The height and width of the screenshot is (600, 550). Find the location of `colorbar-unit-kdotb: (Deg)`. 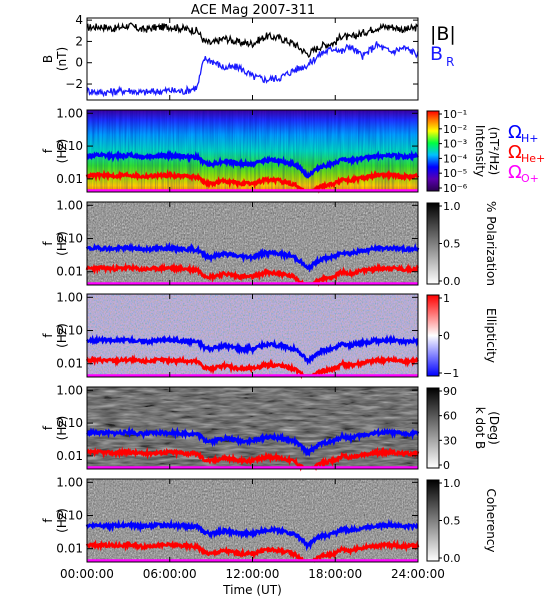

colorbar-unit-kdotb: (Deg) is located at coordinates (494, 428).